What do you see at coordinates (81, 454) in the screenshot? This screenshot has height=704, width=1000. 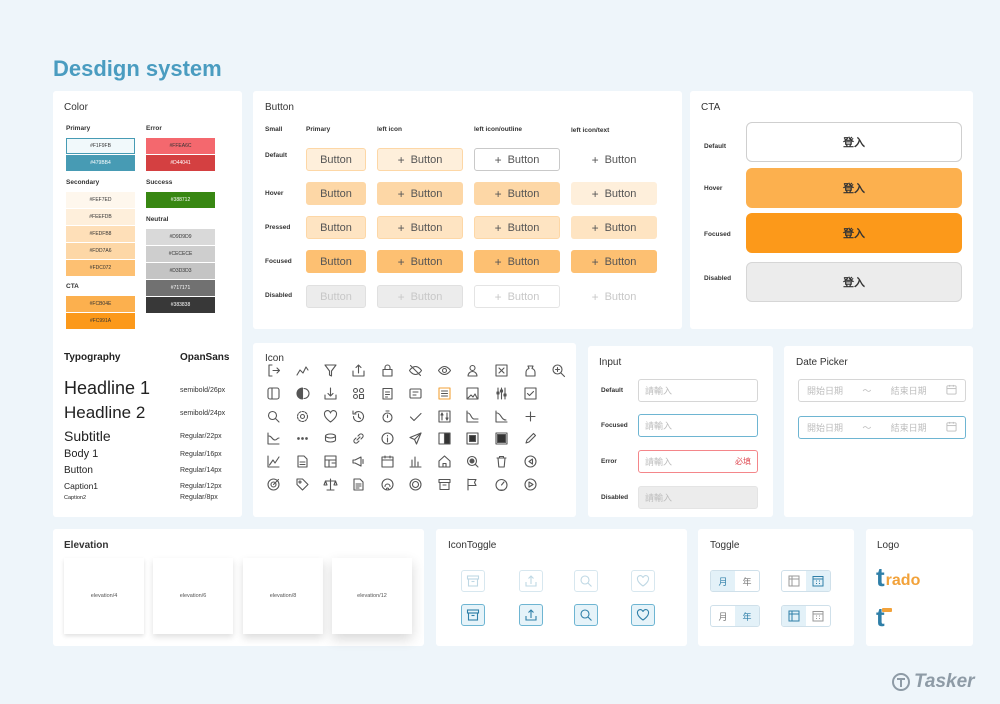 I see `typo-body-1: Body 1` at bounding box center [81, 454].